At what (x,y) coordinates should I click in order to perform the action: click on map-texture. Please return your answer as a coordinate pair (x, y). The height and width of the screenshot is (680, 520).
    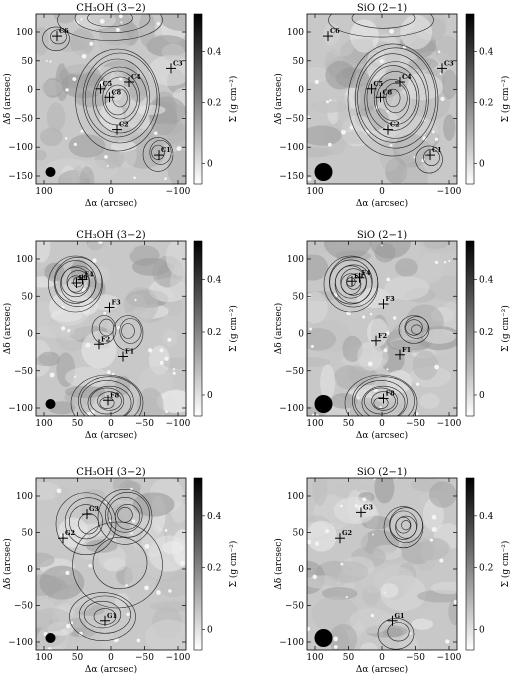
    Looking at the image, I should click on (111, 328).